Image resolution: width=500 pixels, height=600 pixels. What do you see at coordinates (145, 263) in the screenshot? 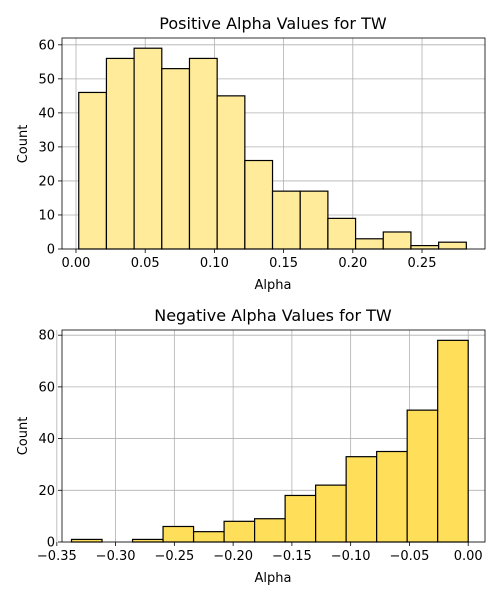
I see `x-tick-label: 0.05` at bounding box center [145, 263].